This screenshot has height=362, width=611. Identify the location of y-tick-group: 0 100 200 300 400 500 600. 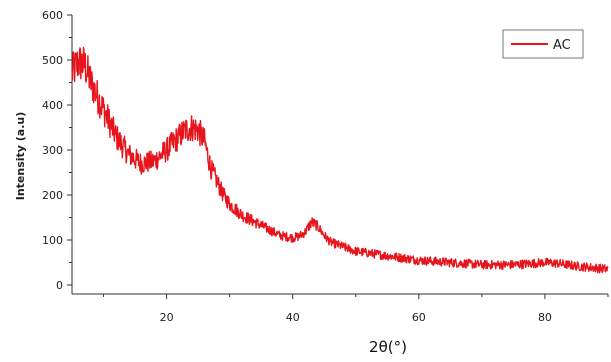
(57, 150).